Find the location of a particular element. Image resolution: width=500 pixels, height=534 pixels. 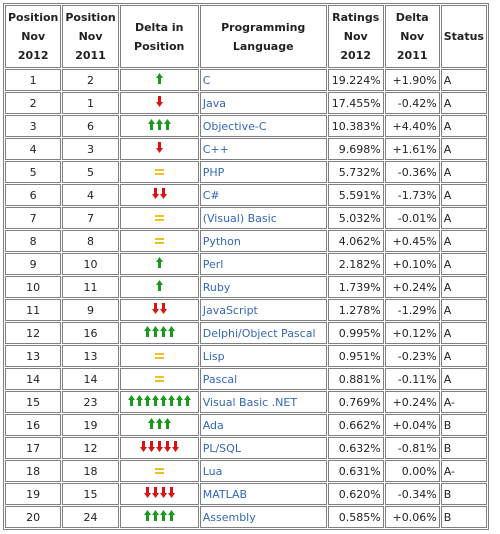

position-2011-cell: 1 is located at coordinates (90, 103).